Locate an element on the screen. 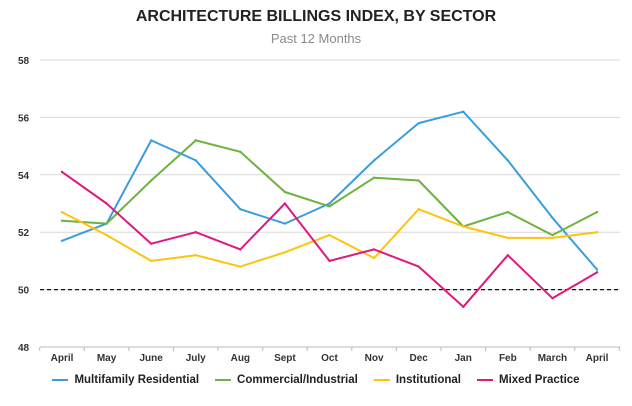  legend-label: Multifamily Residential is located at coordinates (137, 380).